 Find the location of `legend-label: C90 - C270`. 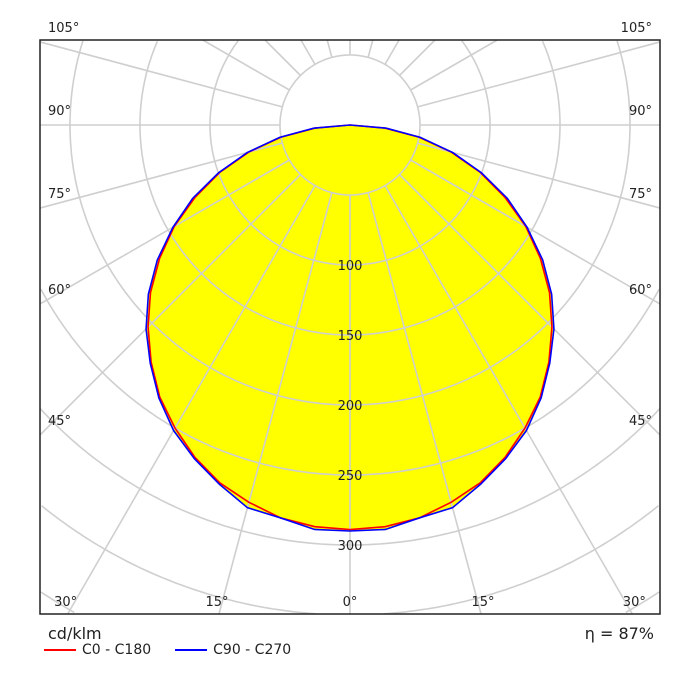

legend-label: C90 - C270 is located at coordinates (252, 650).